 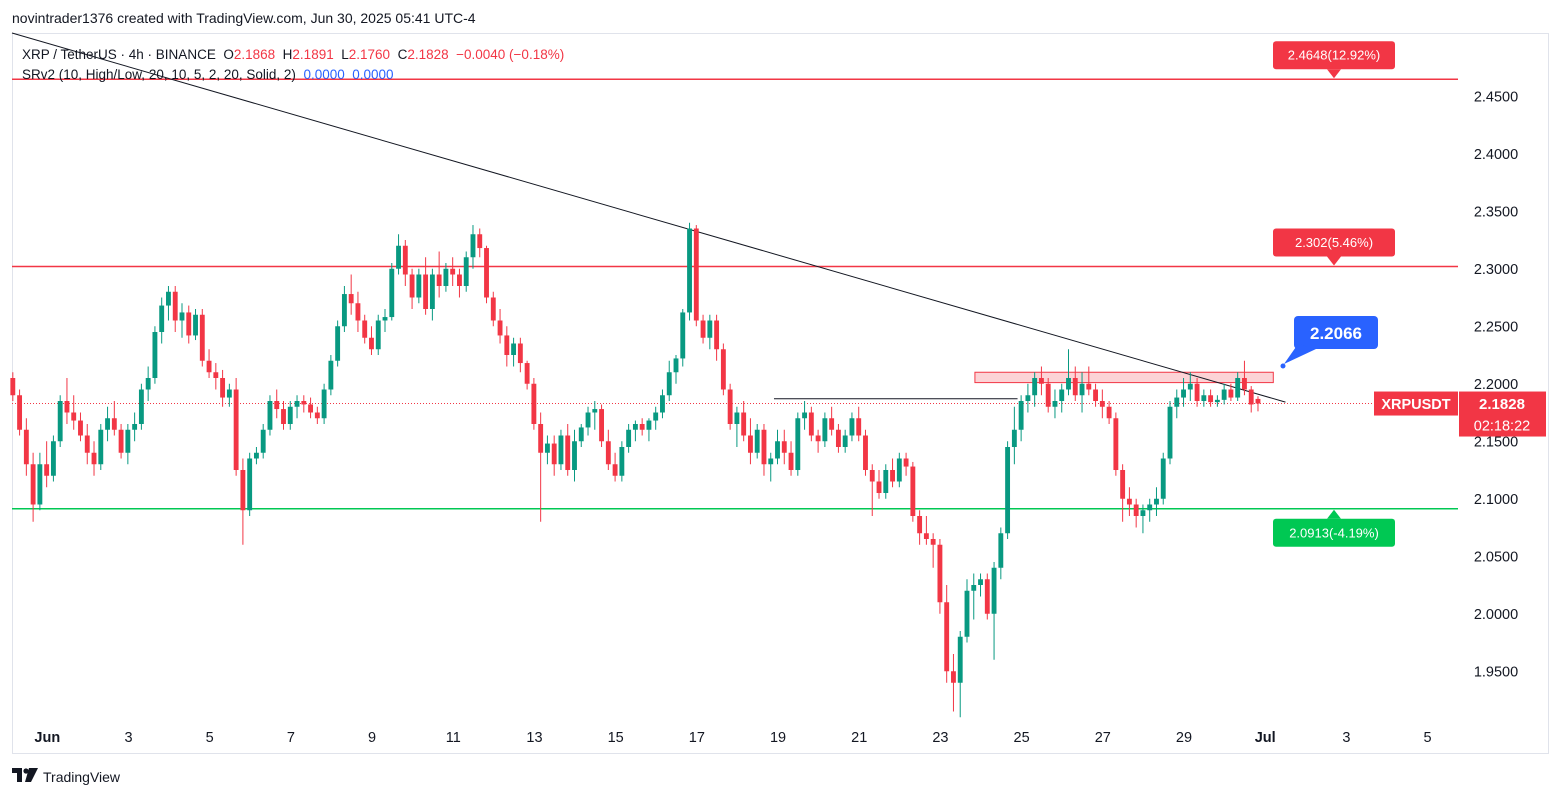 What do you see at coordinates (1334, 247) in the screenshot?
I see `resistance-lower-label: 2.302(5.46%)` at bounding box center [1334, 247].